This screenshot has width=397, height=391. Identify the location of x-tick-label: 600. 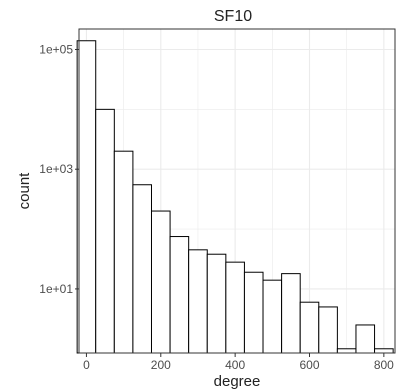
(309, 365).